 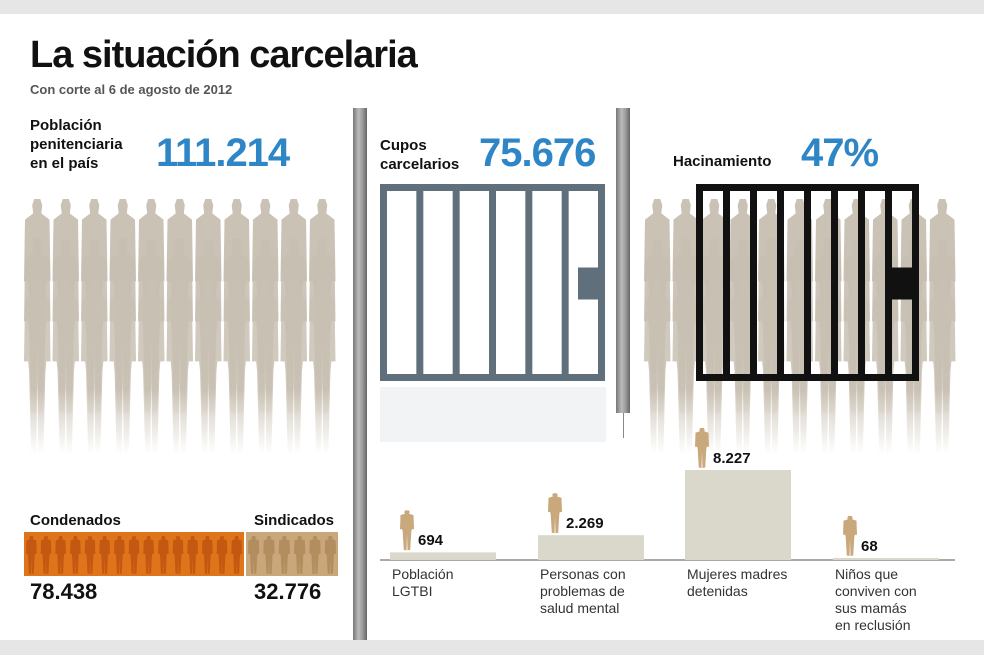 I want to click on page-subtitle: Con corte al 6 de agosto de 2012, so click(x=131, y=89).